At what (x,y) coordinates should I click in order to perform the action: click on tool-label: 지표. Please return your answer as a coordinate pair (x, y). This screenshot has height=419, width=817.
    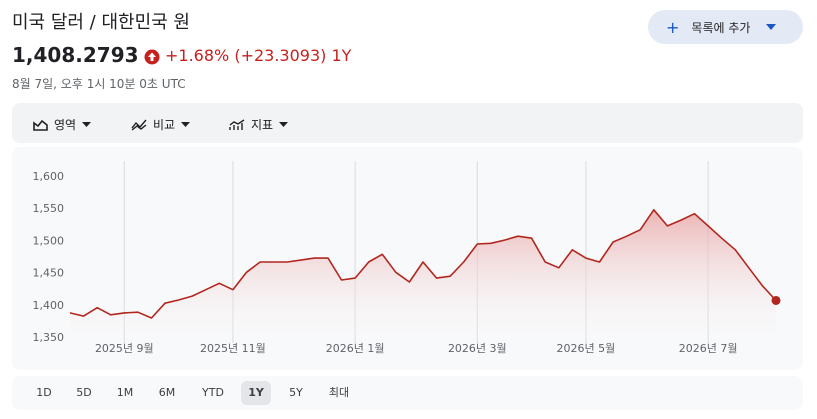
    Looking at the image, I should click on (262, 125).